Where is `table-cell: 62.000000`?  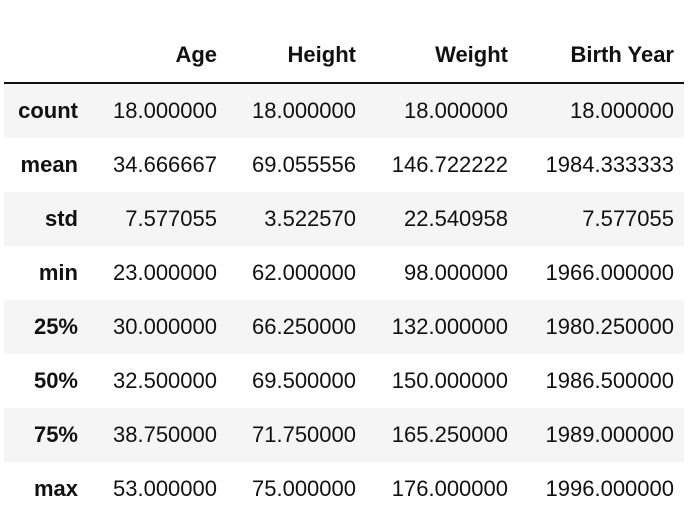
table-cell: 62.000000 is located at coordinates (304, 272).